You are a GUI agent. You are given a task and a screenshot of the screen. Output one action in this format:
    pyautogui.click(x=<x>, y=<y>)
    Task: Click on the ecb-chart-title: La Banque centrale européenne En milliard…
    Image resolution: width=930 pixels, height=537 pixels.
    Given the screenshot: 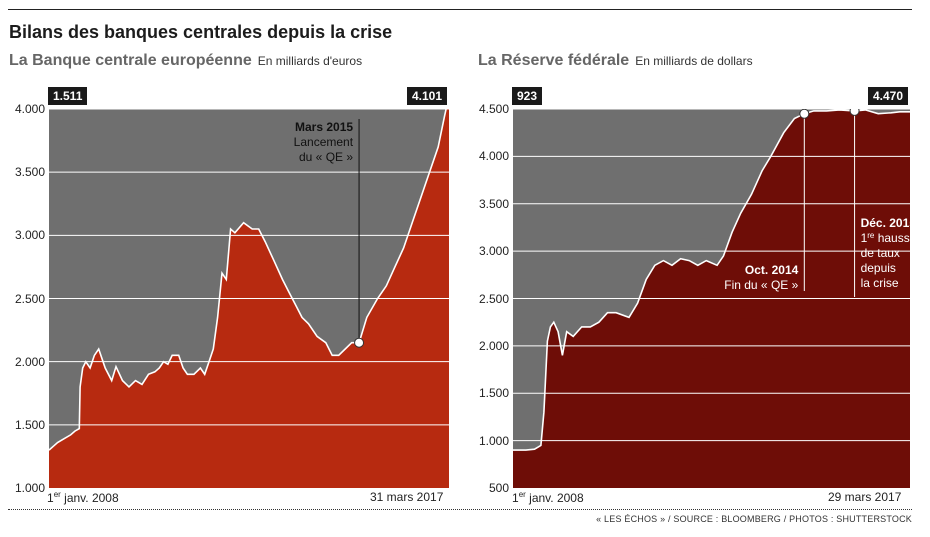 What is the action you would take?
    pyautogui.click(x=185, y=61)
    